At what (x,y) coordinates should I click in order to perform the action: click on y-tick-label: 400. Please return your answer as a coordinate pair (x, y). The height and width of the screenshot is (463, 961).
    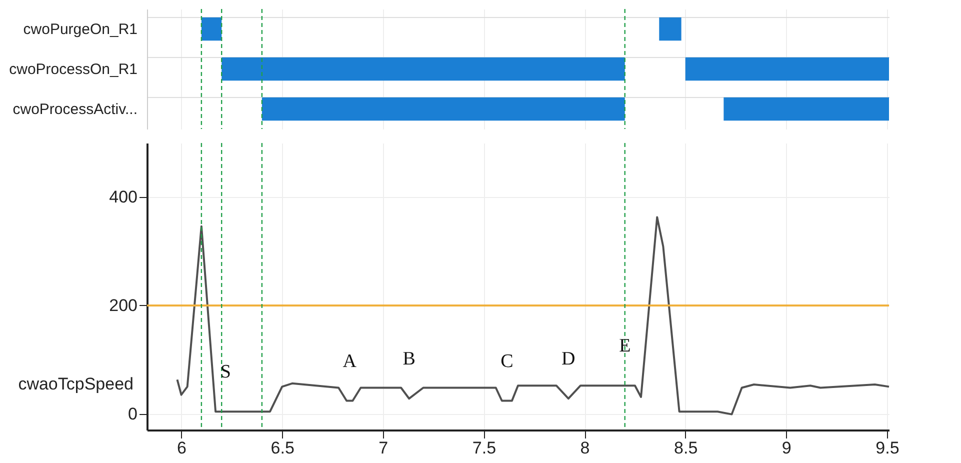
    Looking at the image, I should click on (123, 197).